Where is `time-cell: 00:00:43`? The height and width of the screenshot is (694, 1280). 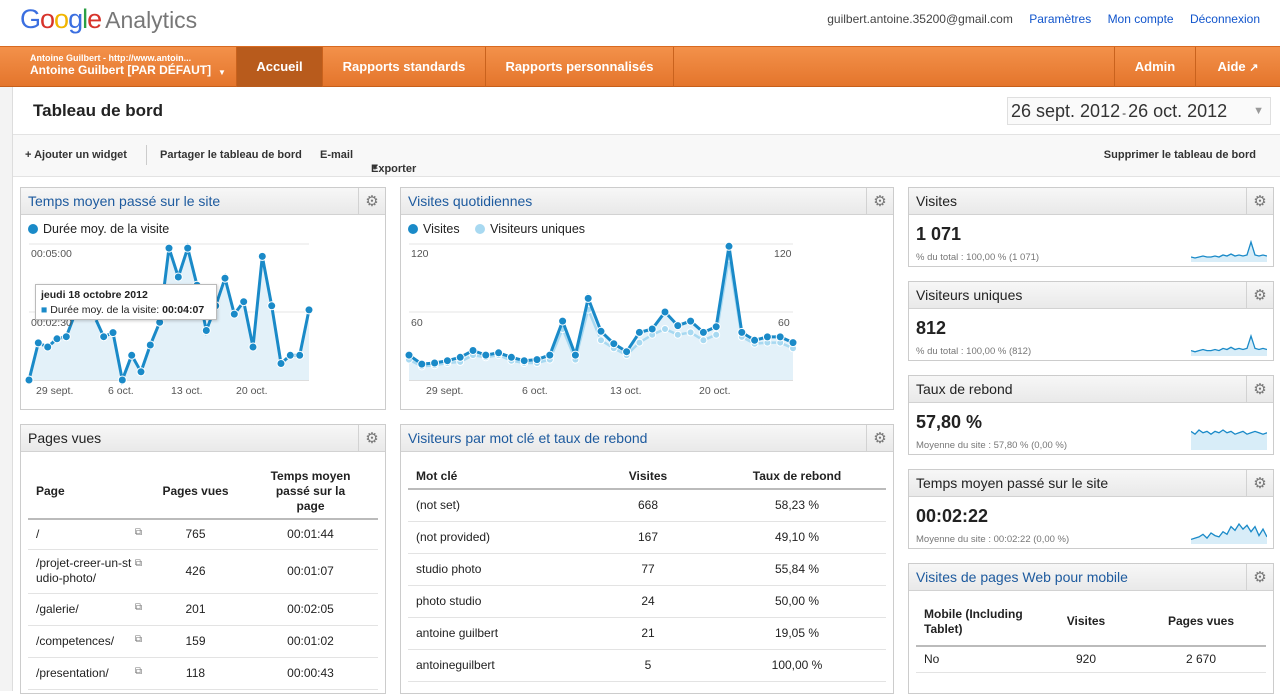
time-cell: 00:00:43 is located at coordinates (310, 673).